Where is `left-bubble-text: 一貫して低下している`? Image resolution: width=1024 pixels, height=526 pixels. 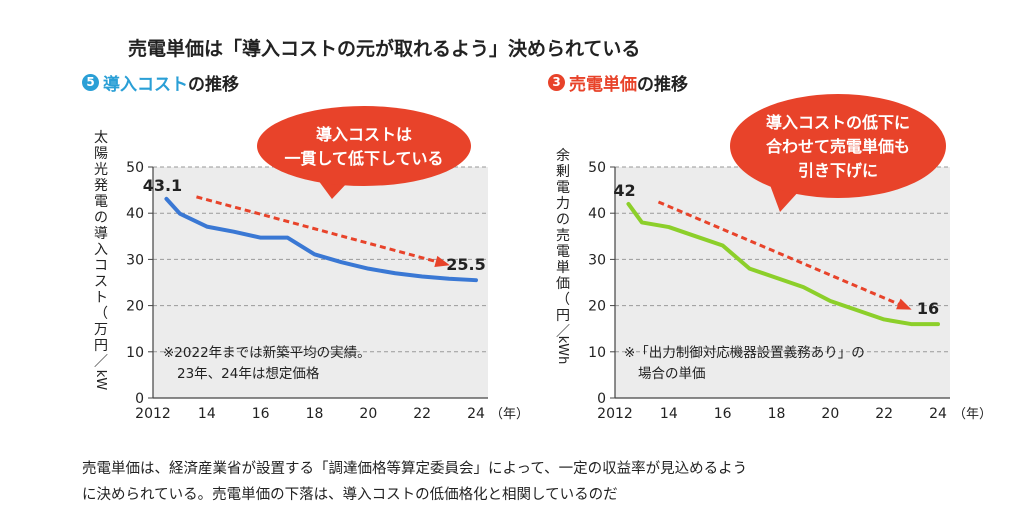 left-bubble-text: 一貫して低下している is located at coordinates (363, 158).